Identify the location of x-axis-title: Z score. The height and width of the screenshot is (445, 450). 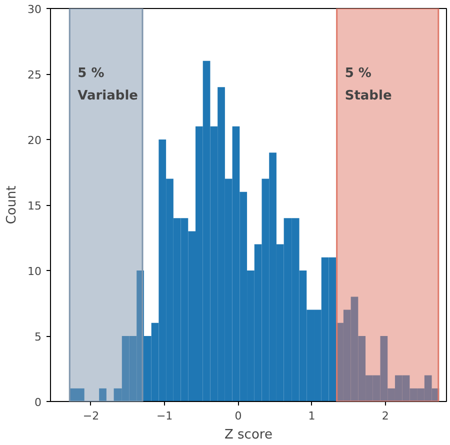
(248, 435).